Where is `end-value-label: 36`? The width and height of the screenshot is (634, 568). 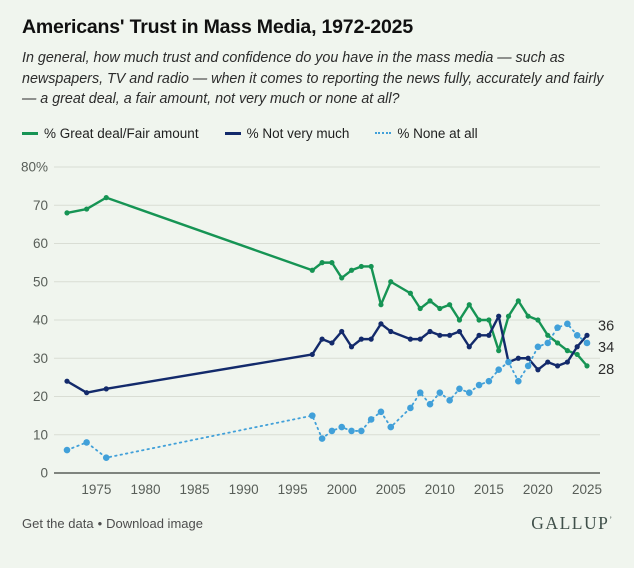
end-value-label: 36 is located at coordinates (606, 326).